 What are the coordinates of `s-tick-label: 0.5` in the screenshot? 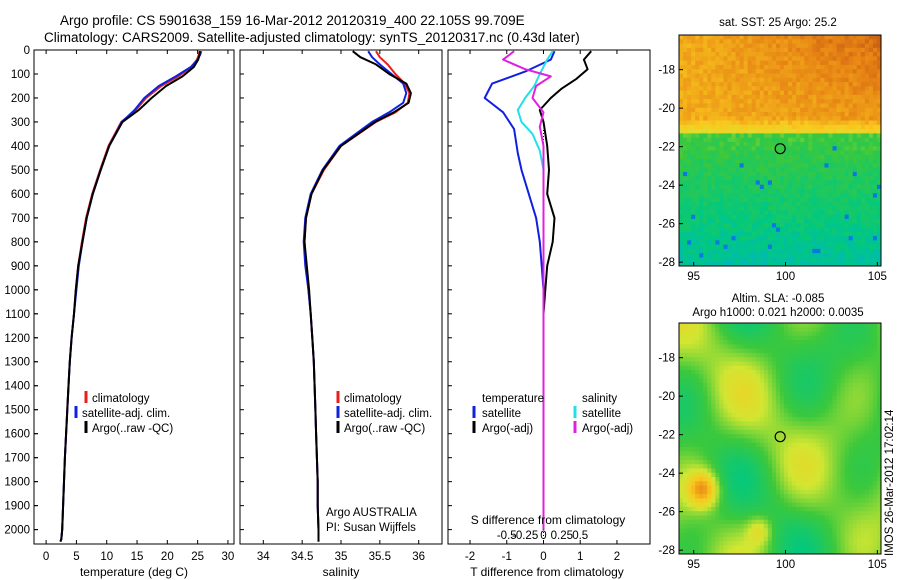 It's located at (580, 536).